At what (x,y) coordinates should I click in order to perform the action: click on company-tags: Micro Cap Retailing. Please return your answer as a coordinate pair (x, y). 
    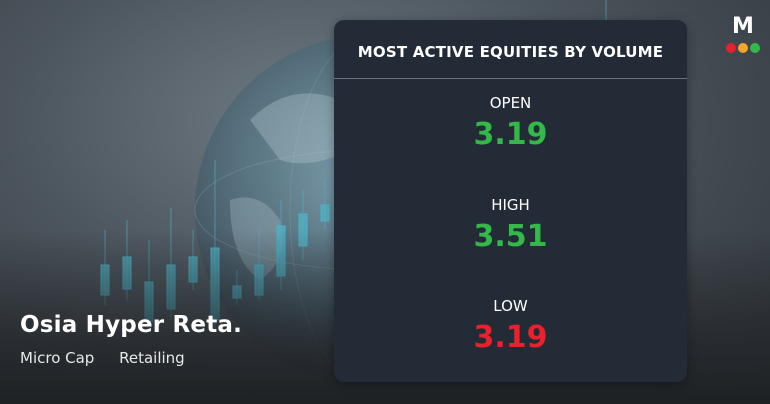
    Looking at the image, I should click on (102, 358).